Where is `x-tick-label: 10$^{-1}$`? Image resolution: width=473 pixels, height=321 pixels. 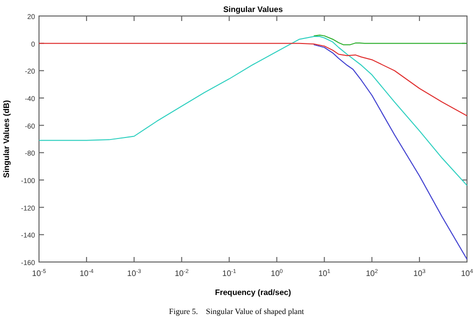
x-tick-label: 10$^{-1}$ is located at coordinates (229, 273).